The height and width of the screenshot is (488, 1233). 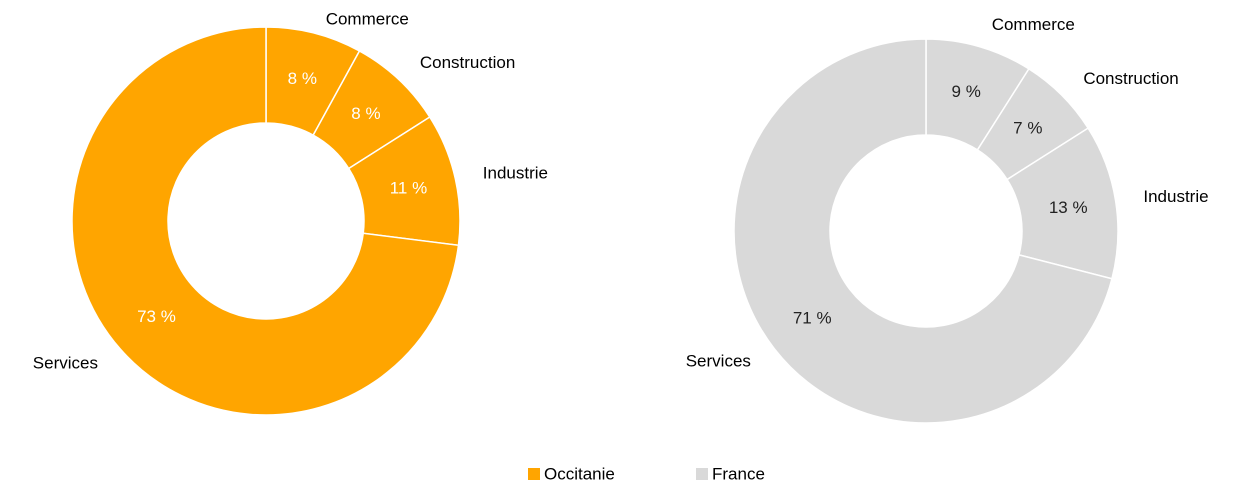 I want to click on value-label: 71 %, so click(x=812, y=318).